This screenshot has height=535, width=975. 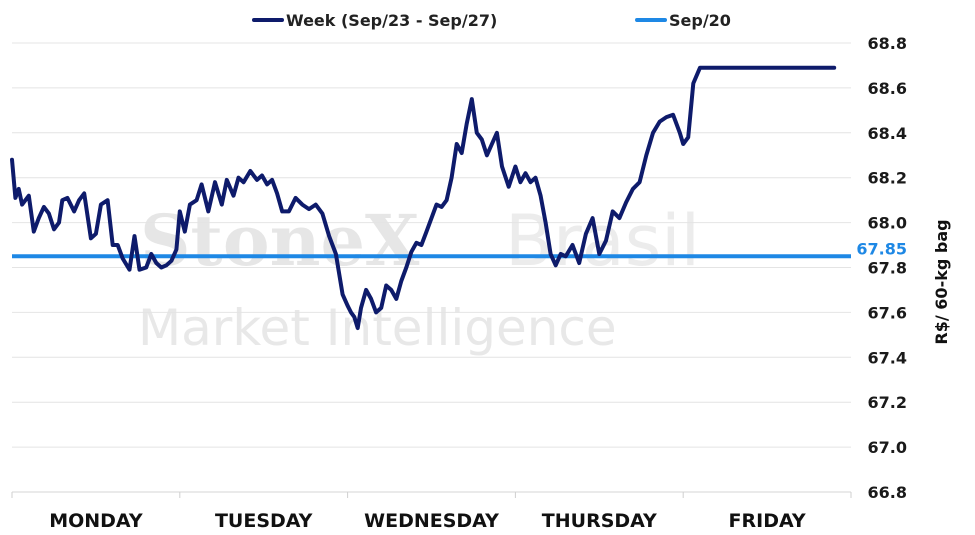 What do you see at coordinates (887, 223) in the screenshot?
I see `y-tick-label: 68.0` at bounding box center [887, 223].